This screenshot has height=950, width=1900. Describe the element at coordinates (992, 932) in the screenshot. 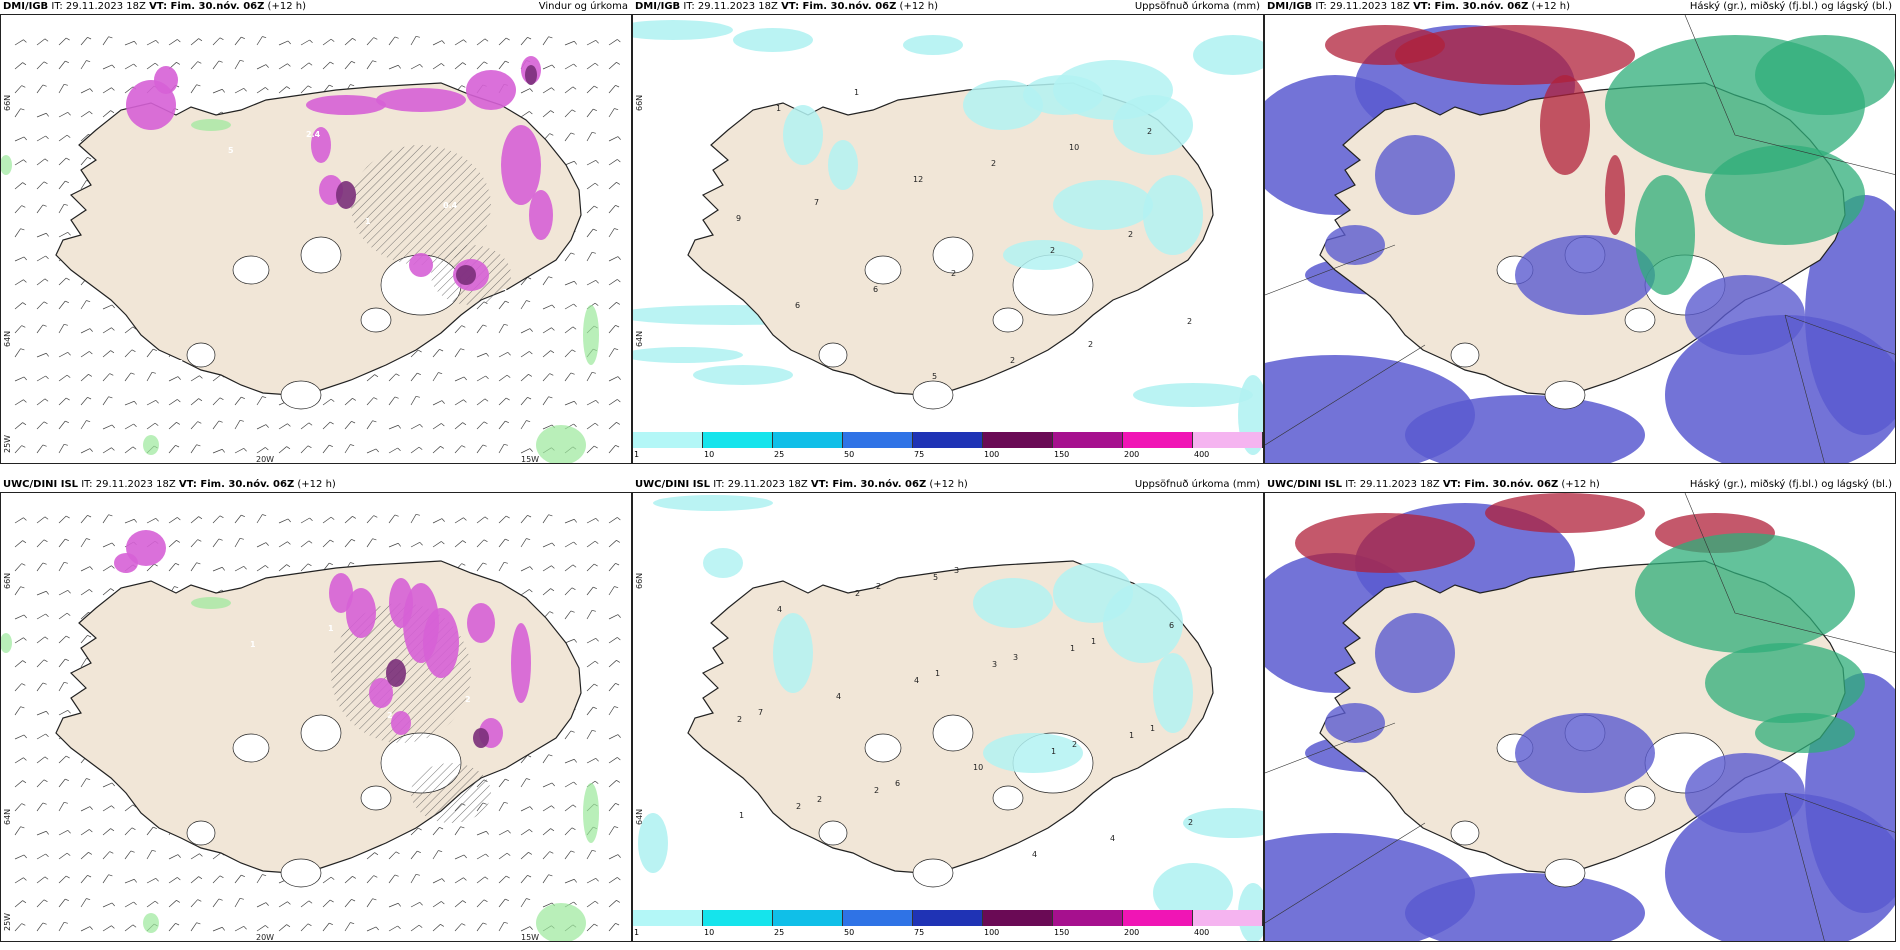

I see `colorbar-tick: 100` at that location.